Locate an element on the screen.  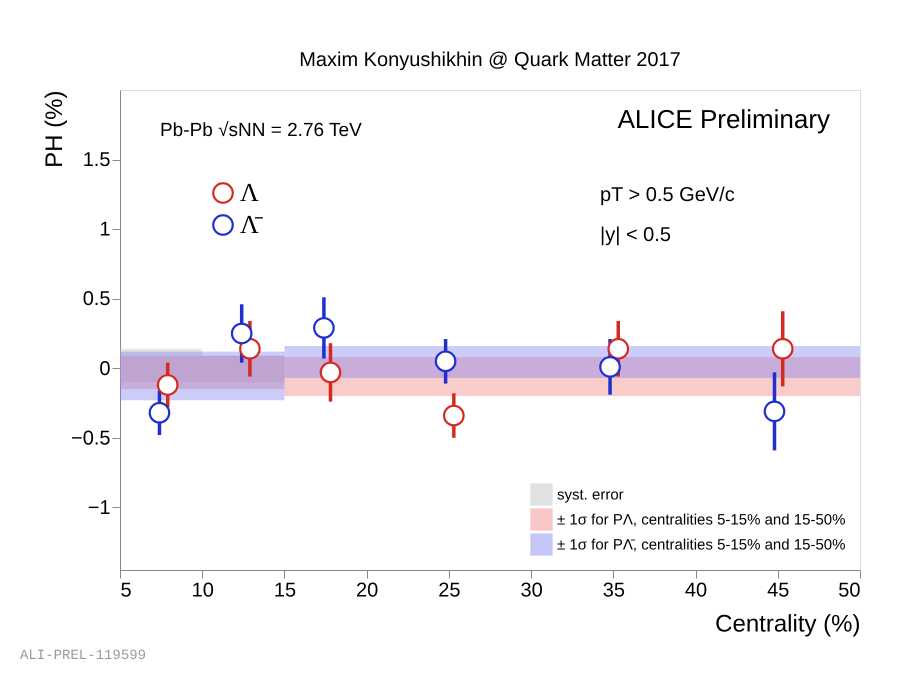
y-tick-label: −1 is located at coordinates (99, 507).